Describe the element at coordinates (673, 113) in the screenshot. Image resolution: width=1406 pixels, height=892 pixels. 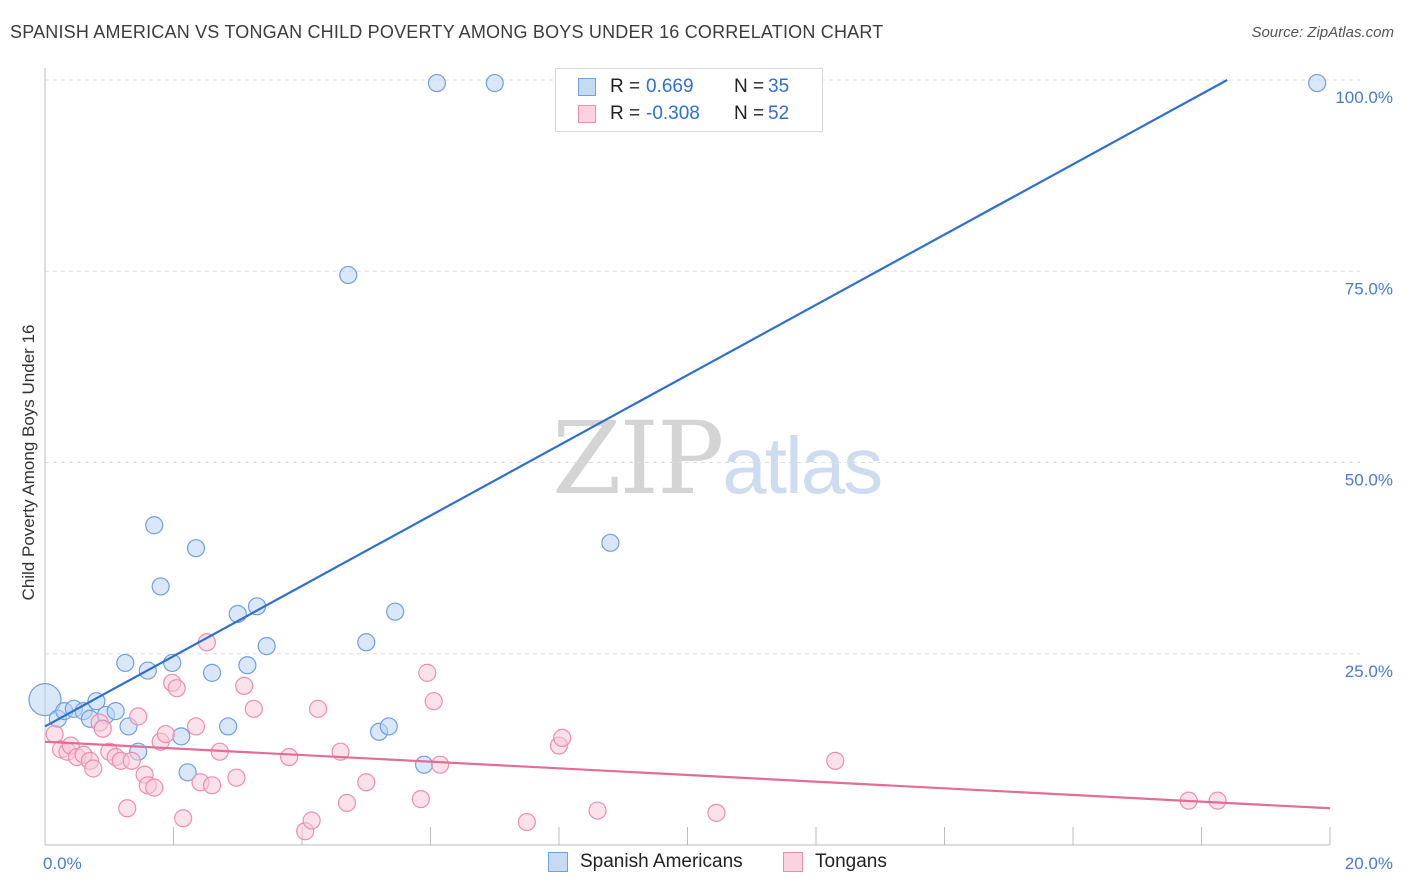
I see `legend-r-value: -0.308` at that location.